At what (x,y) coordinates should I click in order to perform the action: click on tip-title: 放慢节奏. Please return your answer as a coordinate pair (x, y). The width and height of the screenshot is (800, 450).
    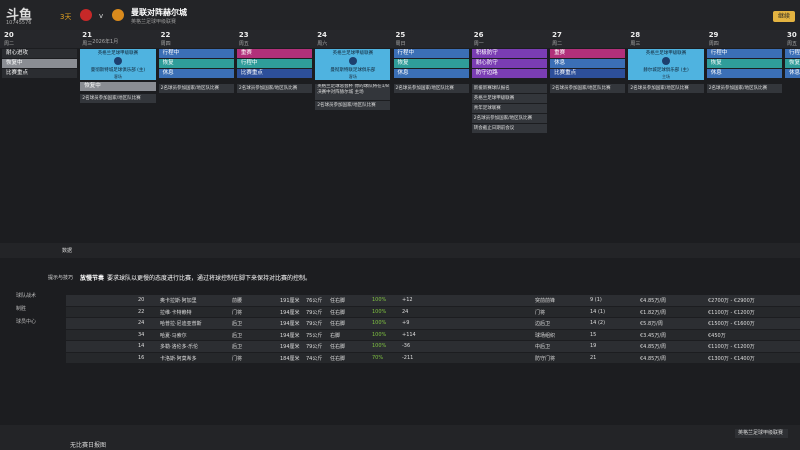
    Looking at the image, I should click on (92, 278).